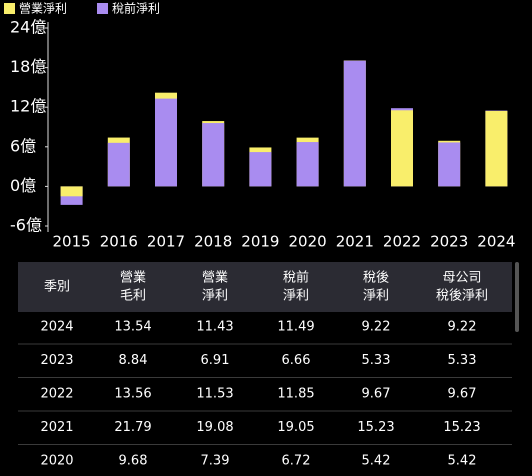 The height and width of the screenshot is (476, 532). Describe the element at coordinates (376, 278) in the screenshot. I see `table-header-cell: 稅後` at that location.